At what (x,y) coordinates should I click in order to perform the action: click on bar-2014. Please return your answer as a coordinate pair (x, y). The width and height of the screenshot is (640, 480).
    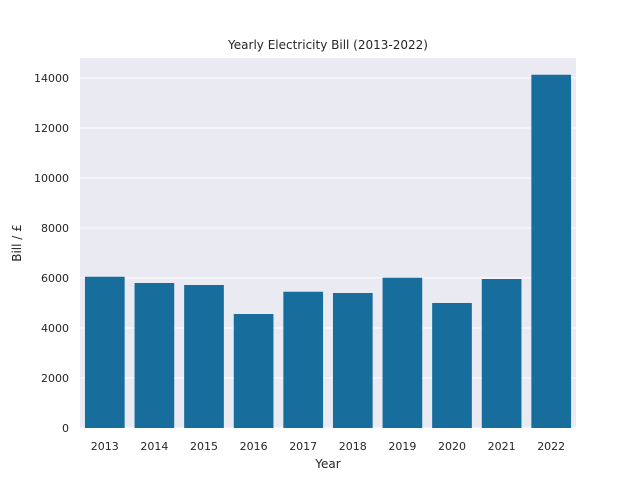
    Looking at the image, I should click on (154, 355).